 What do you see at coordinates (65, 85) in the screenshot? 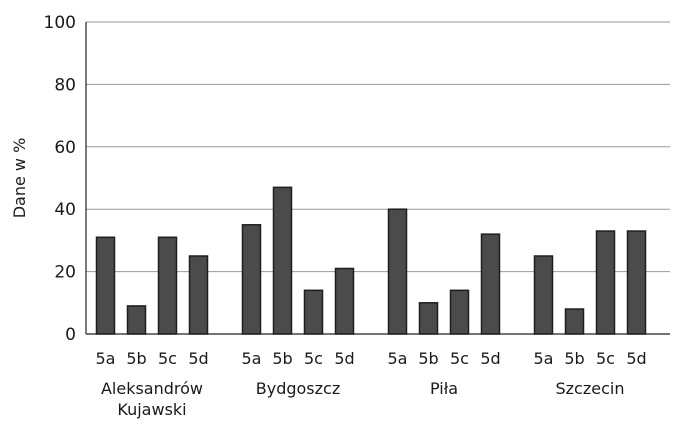
I see `y-tick-label: 80` at bounding box center [65, 85].